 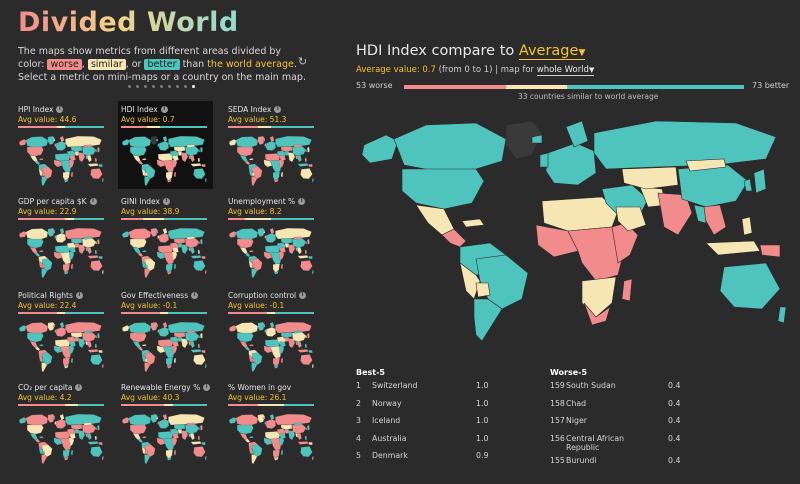 I want to click on country-madagascar, so click(x=72, y=360).